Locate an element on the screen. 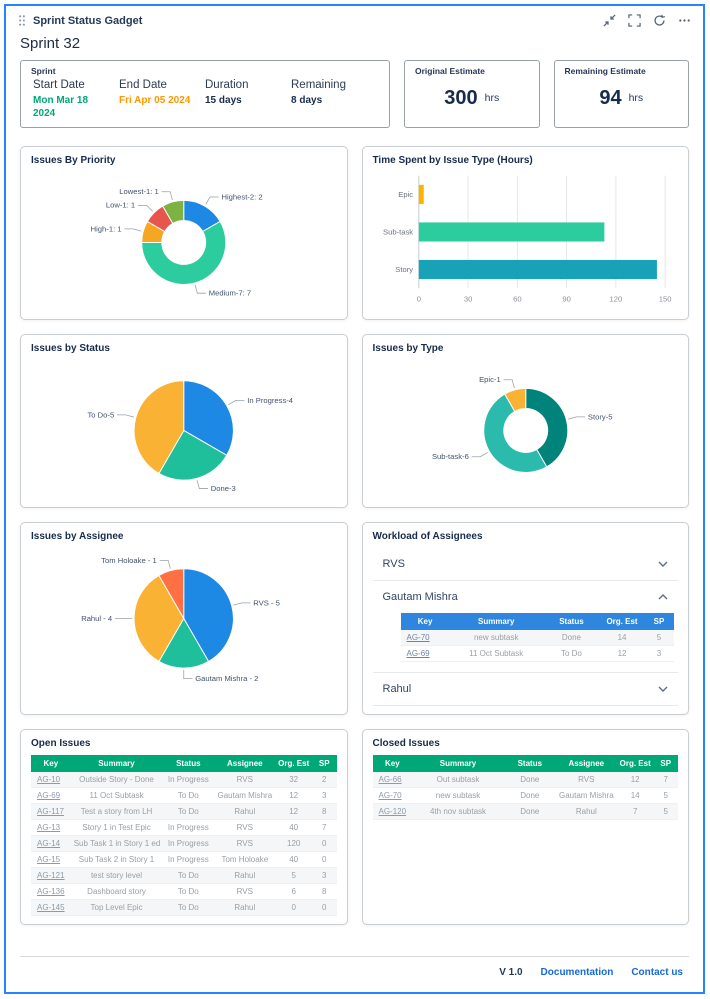 The width and height of the screenshot is (710, 999). slice-label: Highest-2: 2 is located at coordinates (241, 196).